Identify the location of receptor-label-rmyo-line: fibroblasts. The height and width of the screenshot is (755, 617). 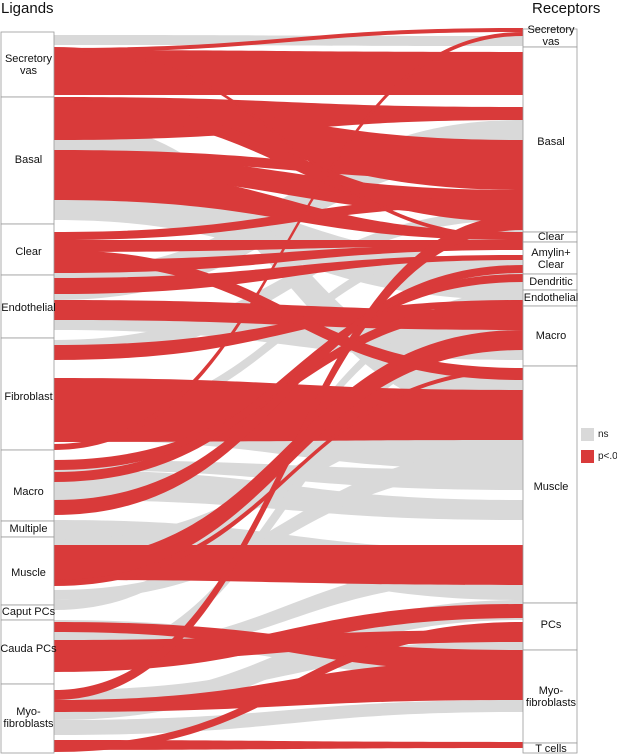
(551, 703).